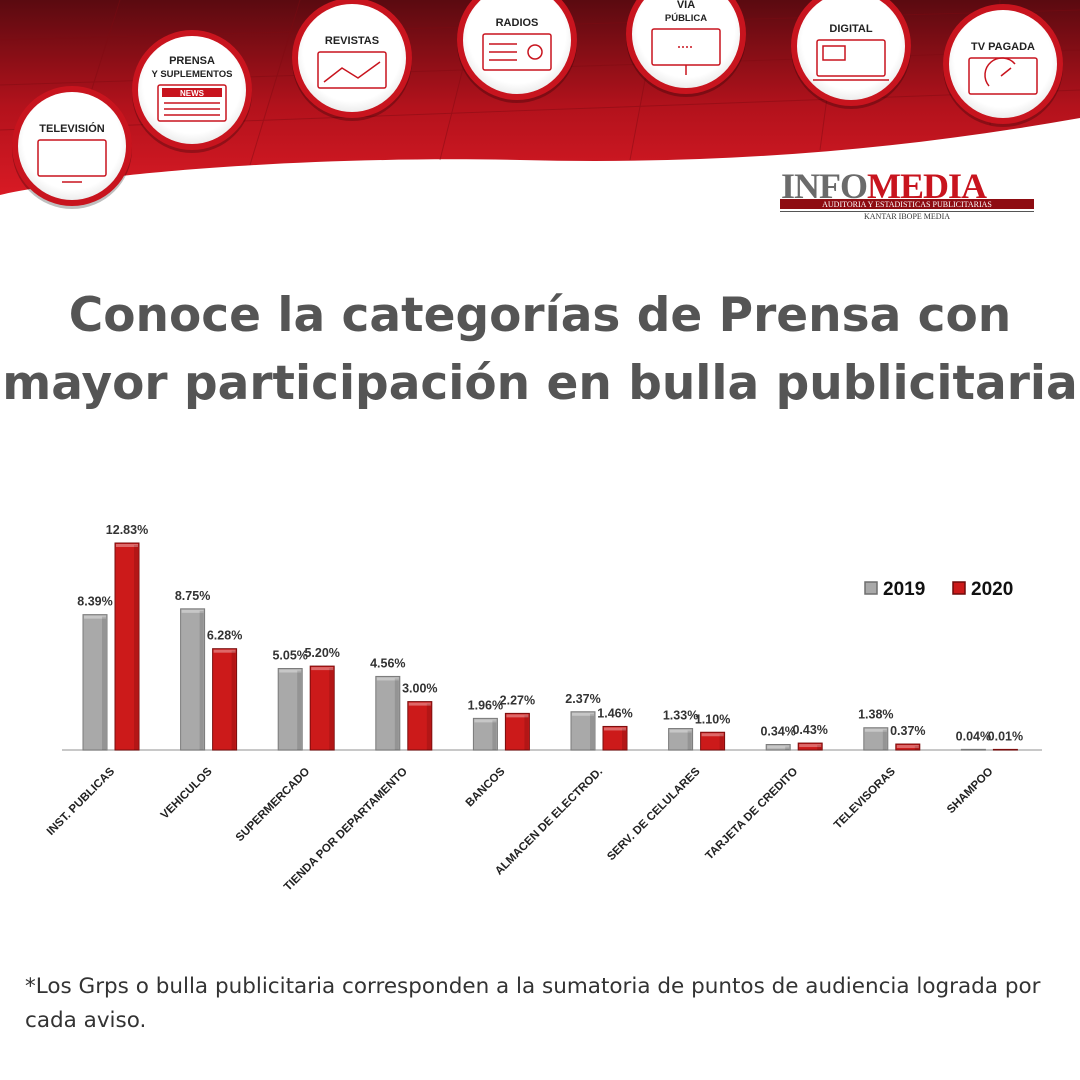  I want to click on x-tick-label-supermercado: SUPERMERCADO, so click(273, 805).